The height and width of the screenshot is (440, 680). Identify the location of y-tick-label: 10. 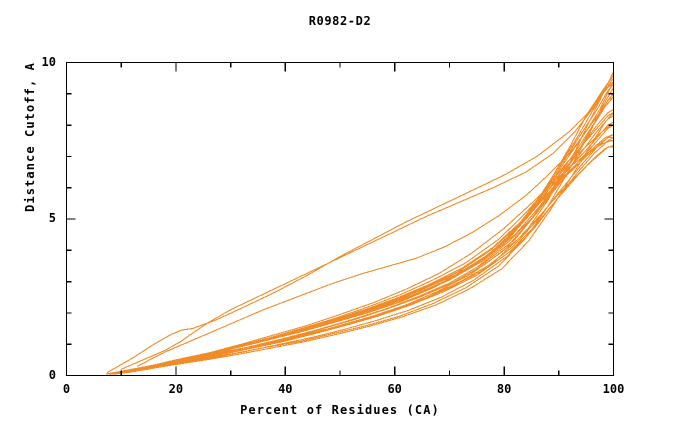
(48, 61).